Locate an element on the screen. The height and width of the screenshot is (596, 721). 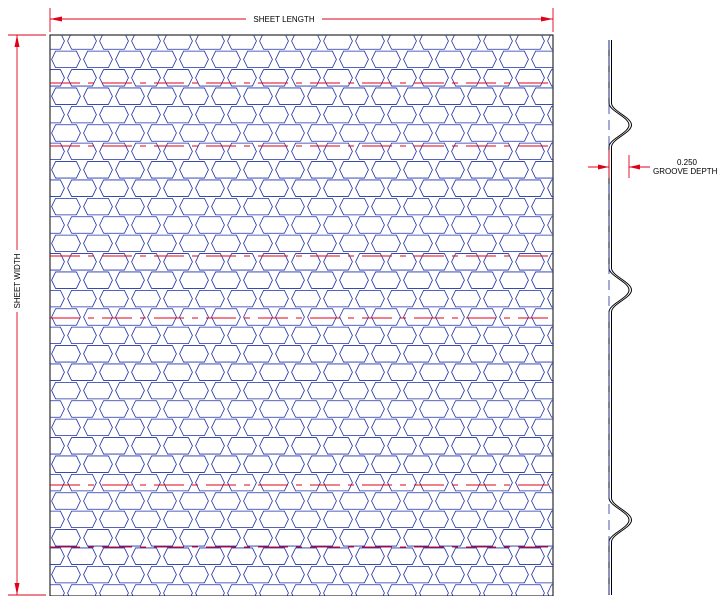
profile-line-right is located at coordinates (622, 317).